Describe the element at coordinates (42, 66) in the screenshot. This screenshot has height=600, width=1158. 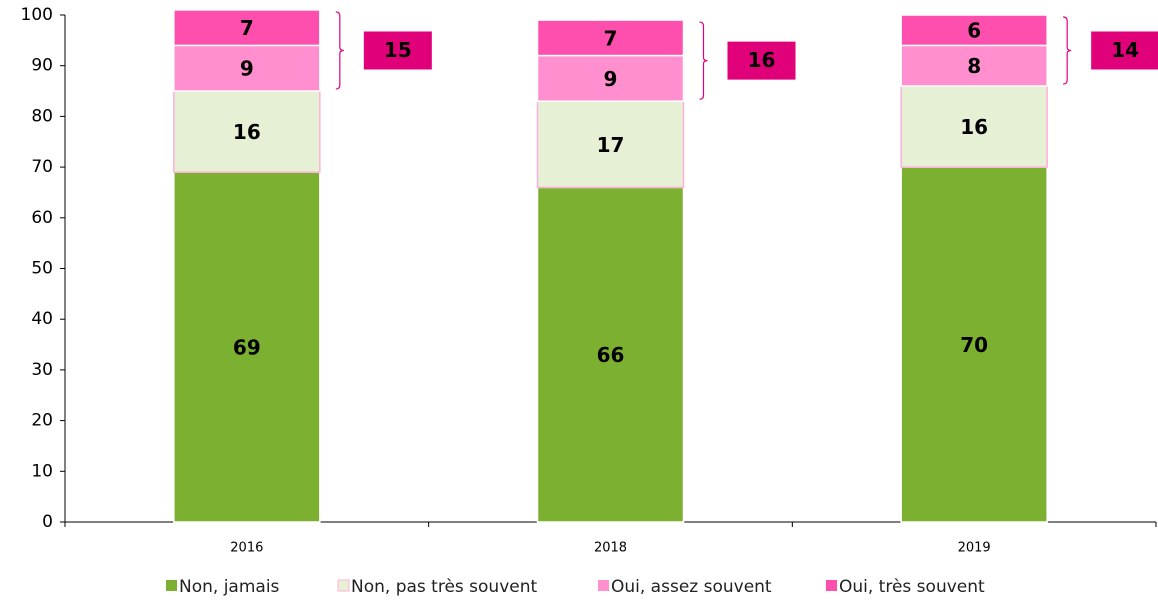
I see `y-tick-label: 90` at that location.